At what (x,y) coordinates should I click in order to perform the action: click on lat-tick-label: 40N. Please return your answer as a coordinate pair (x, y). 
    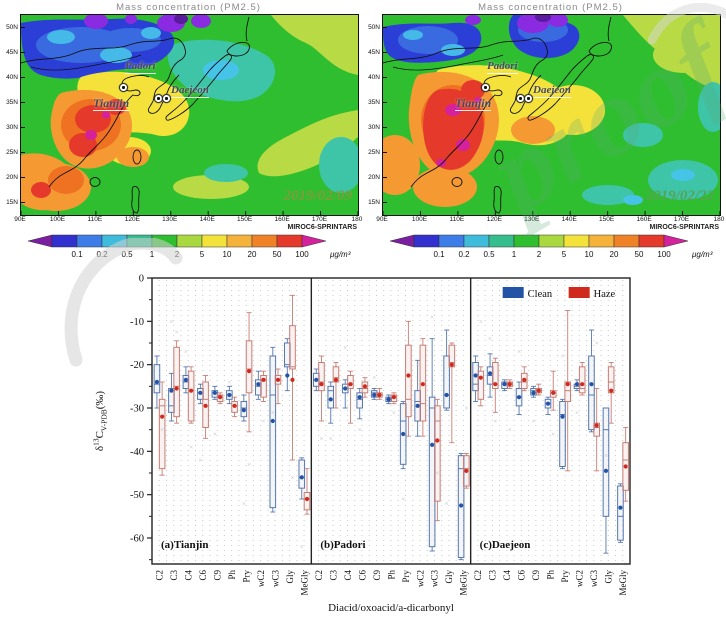
    Looking at the image, I should click on (12, 77).